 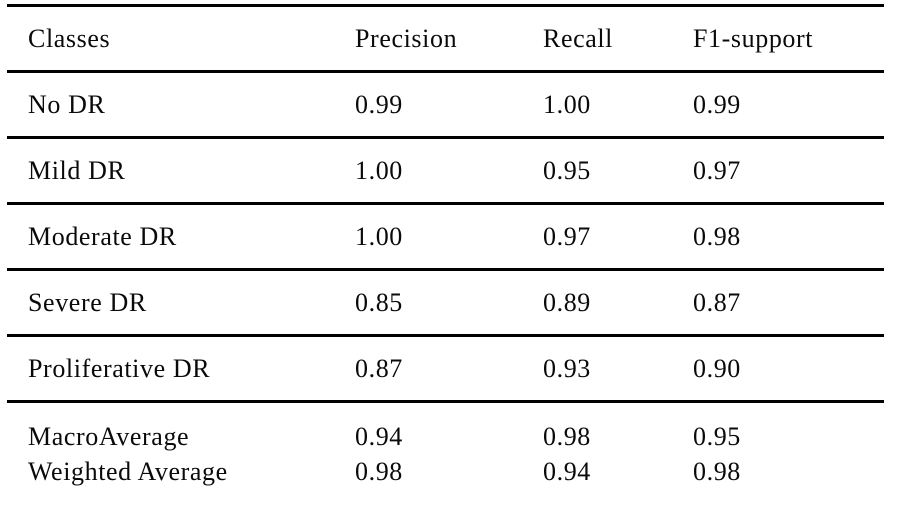 I want to click on recall-value: 0.98, so click(x=567, y=436).